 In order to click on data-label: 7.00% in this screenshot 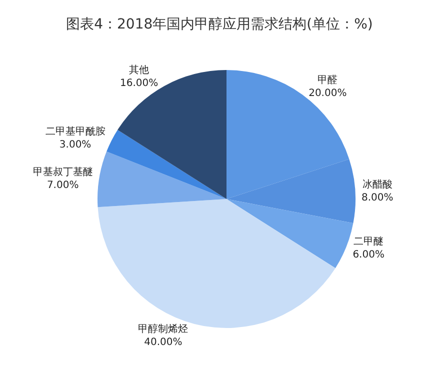, I will do `click(62, 186)`.